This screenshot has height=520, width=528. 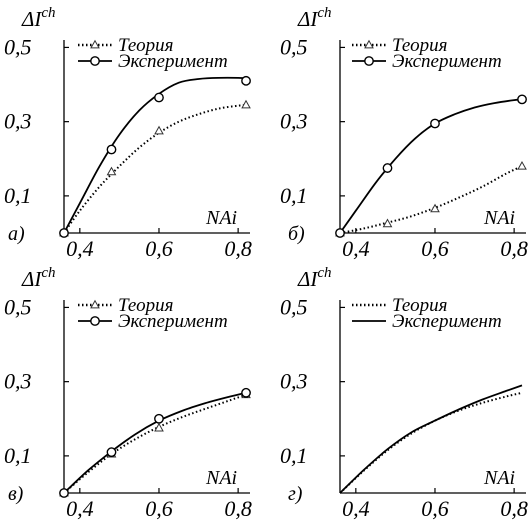 What do you see at coordinates (16, 234) in the screenshot?
I see `panel-label: а)` at bounding box center [16, 234].